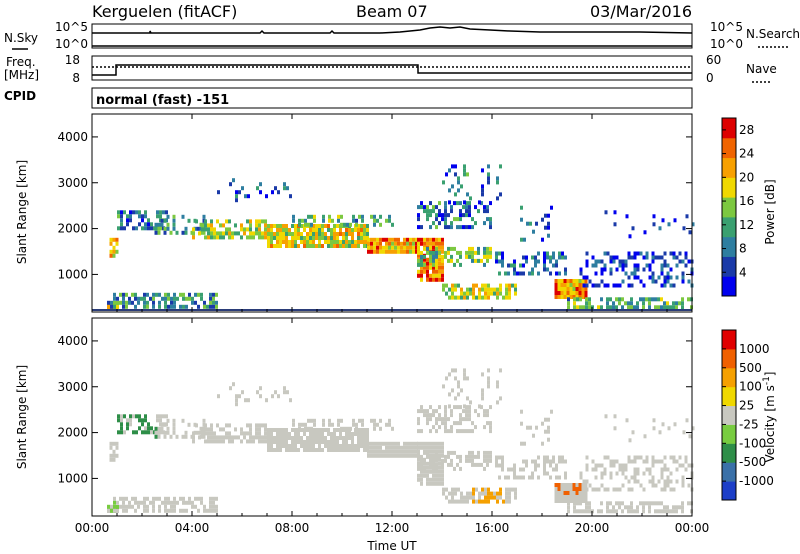 The width and height of the screenshot is (800, 554). What do you see at coordinates (164, 11) in the screenshot?
I see `station-title: Kerguelen (fitACF)` at bounding box center [164, 11].